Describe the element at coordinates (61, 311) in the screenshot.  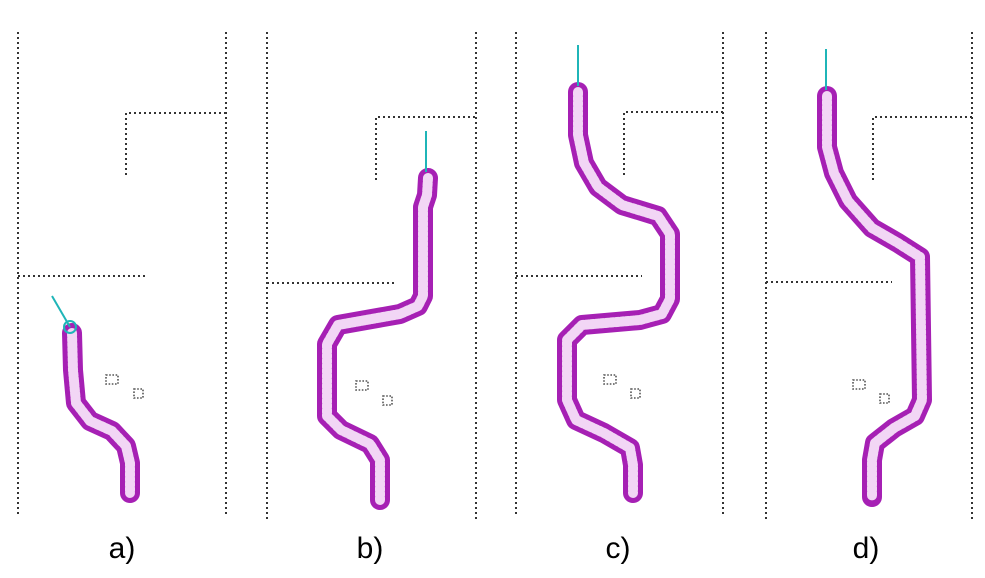
I see `probe-line` at that location.